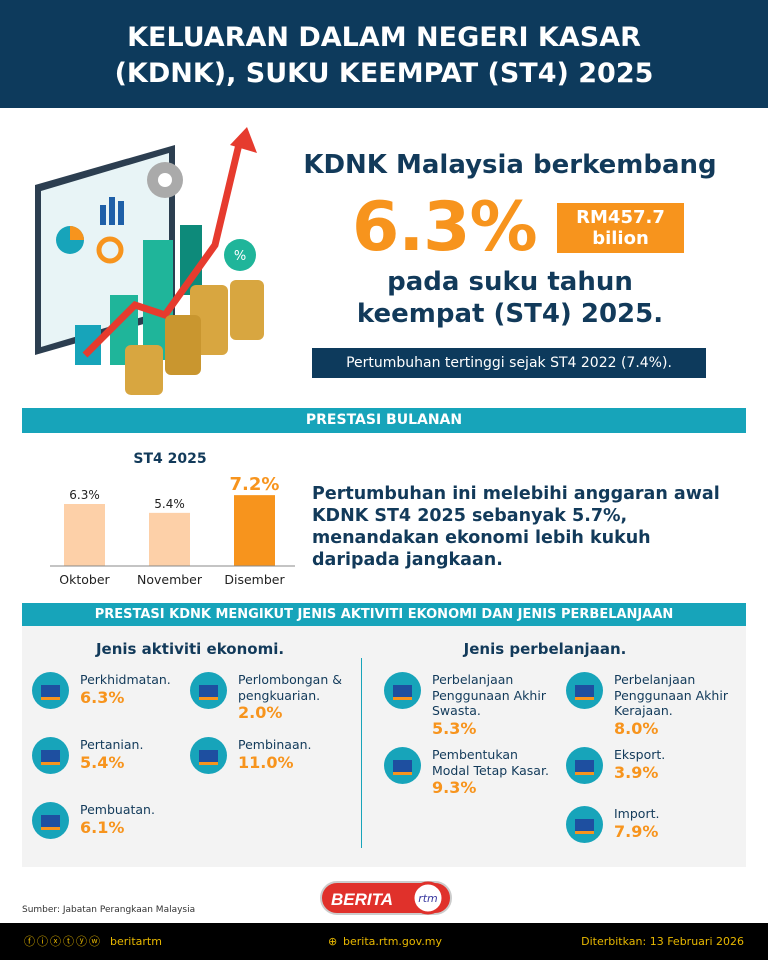 This screenshot has height=960, width=768. I want to click on headline: KDNK Malaysia berkembang, so click(510, 165).